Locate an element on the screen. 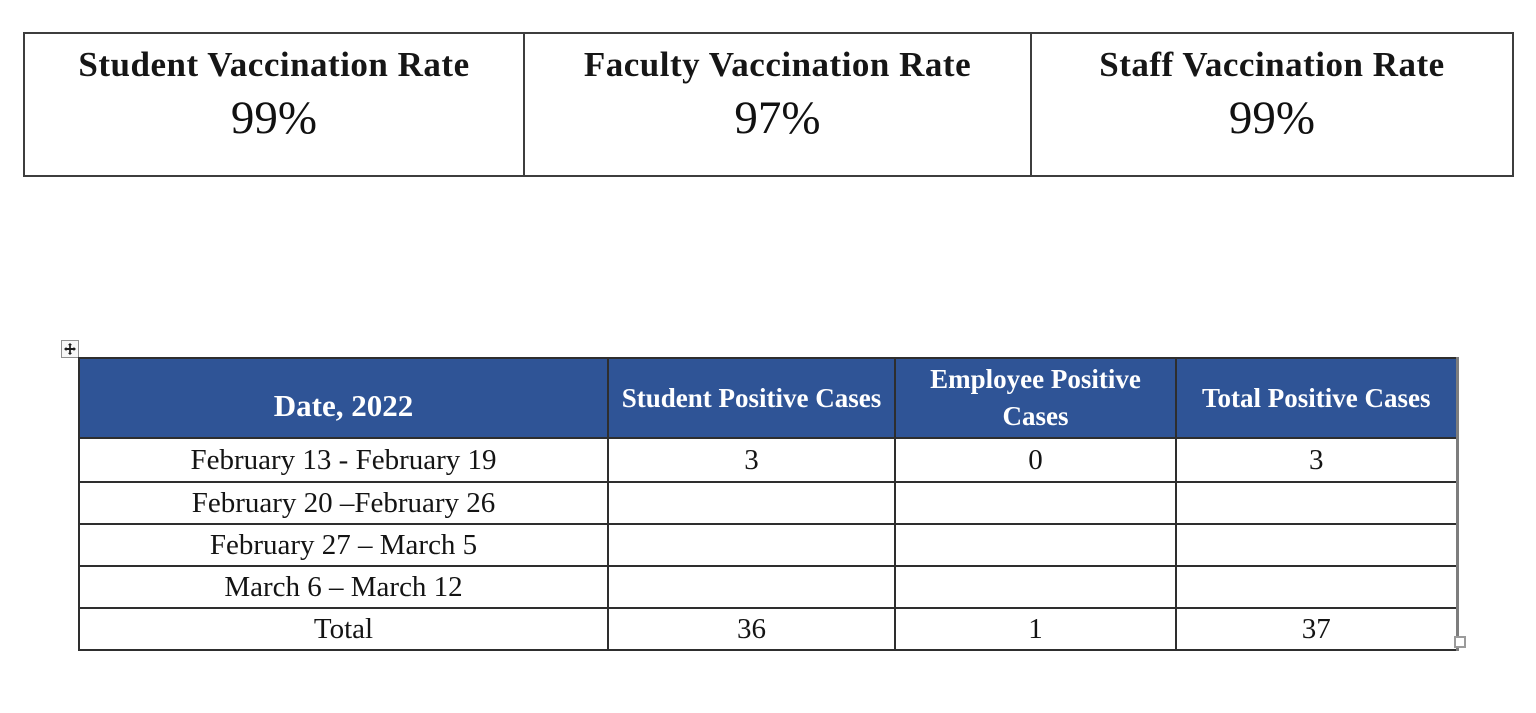 The height and width of the screenshot is (713, 1536). total-cases-header-label: Total Positive Cases is located at coordinates (1316, 397).